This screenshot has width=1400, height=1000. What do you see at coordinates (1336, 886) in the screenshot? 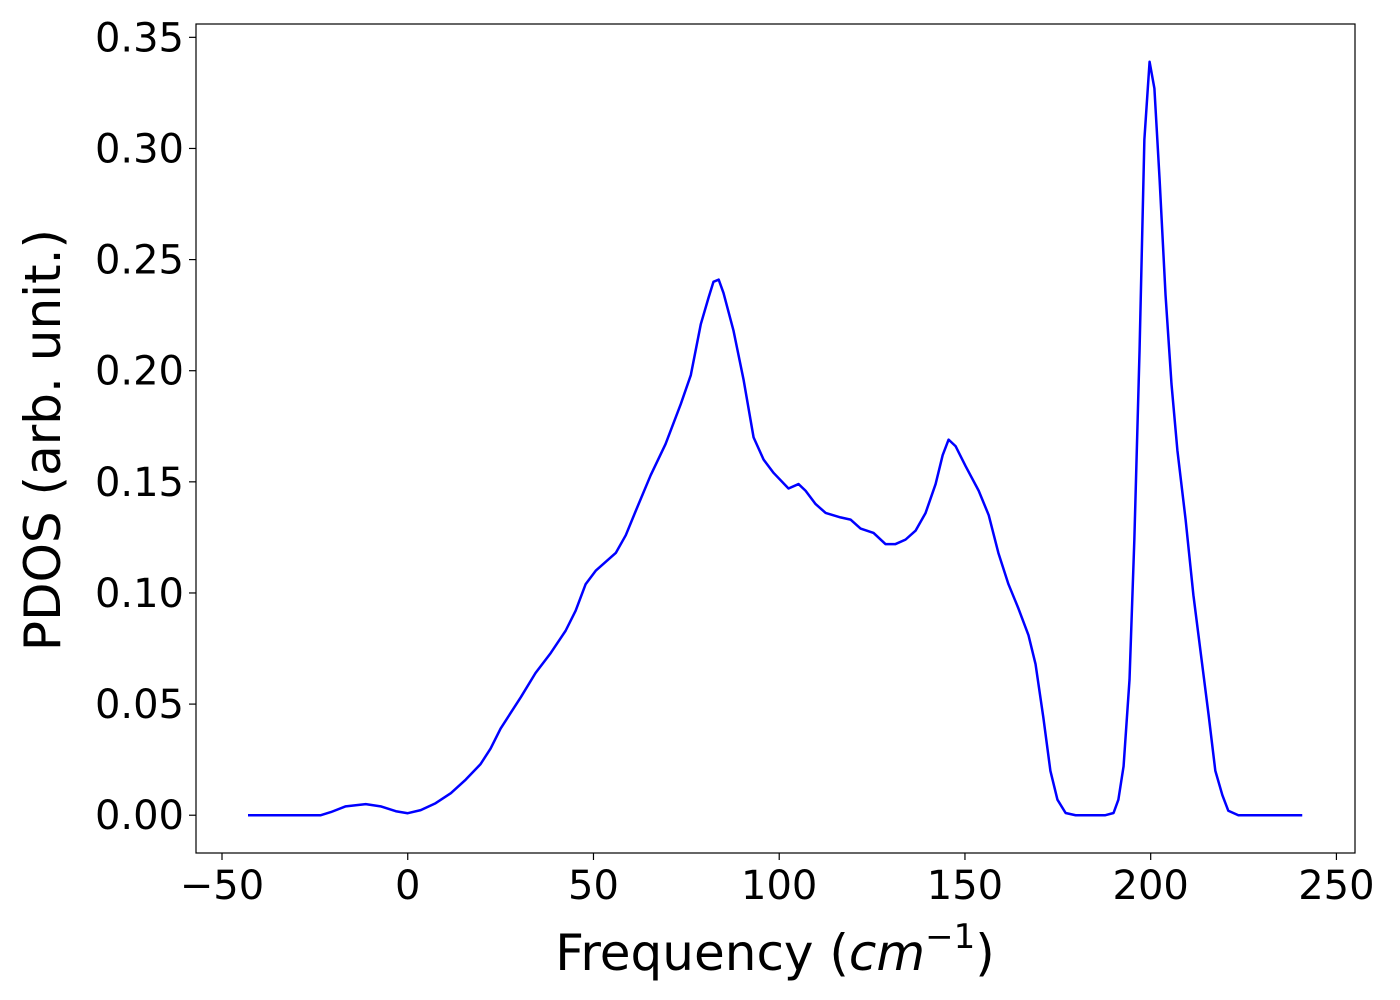
I see `x-tick-label: 250` at bounding box center [1336, 886].